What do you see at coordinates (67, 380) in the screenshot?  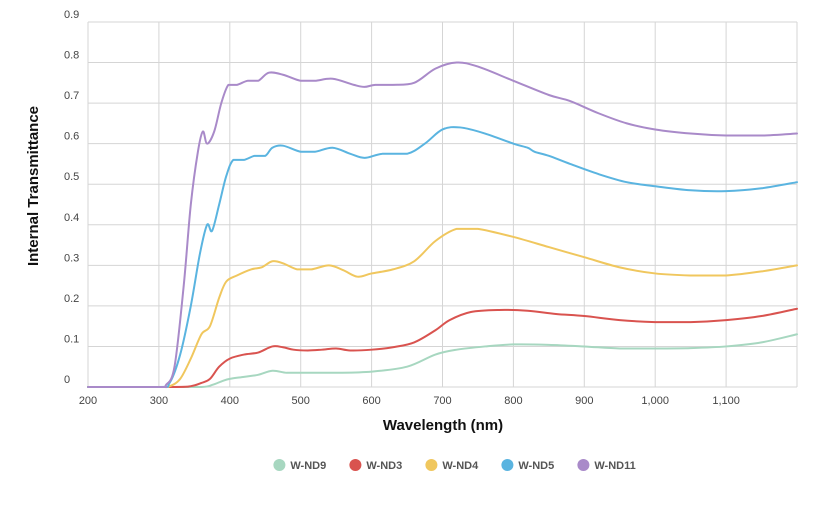 I see `y-tick-label: 0` at bounding box center [67, 380].